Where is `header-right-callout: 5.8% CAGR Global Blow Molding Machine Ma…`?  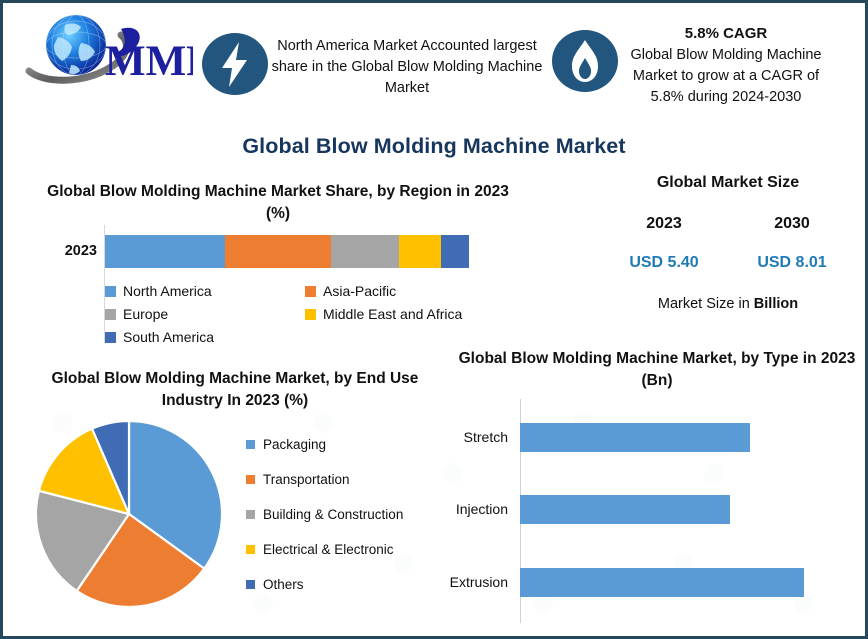 header-right-callout: 5.8% CAGR Global Blow Molding Machine Ma… is located at coordinates (726, 65).